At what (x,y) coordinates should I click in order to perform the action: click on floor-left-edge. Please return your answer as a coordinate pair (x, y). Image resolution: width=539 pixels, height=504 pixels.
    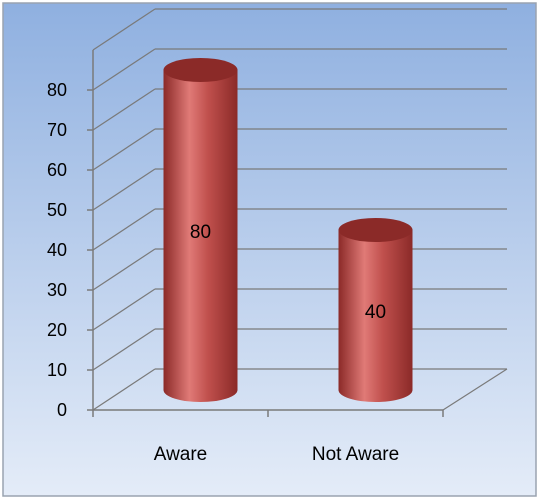
    Looking at the image, I should click on (124, 389).